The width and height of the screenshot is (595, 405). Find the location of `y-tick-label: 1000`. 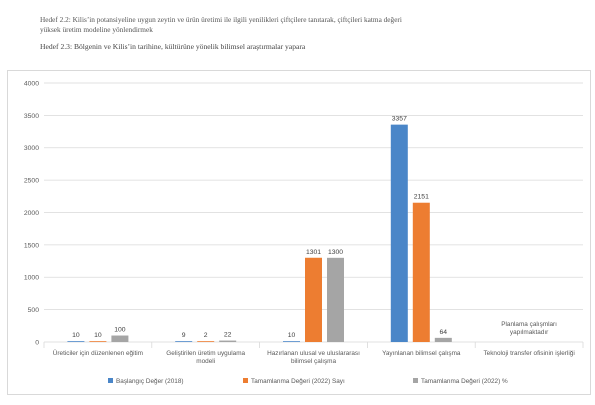

y-tick-label: 1000 is located at coordinates (31, 278).